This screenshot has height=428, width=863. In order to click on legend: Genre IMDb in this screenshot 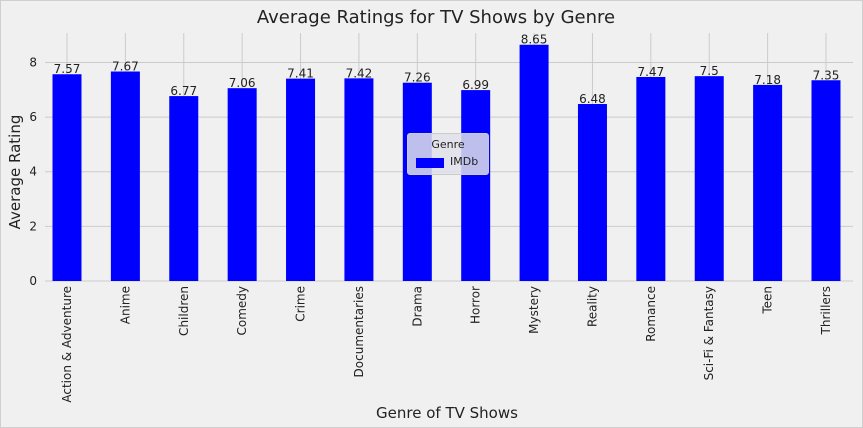, I will do `click(448, 154)`.